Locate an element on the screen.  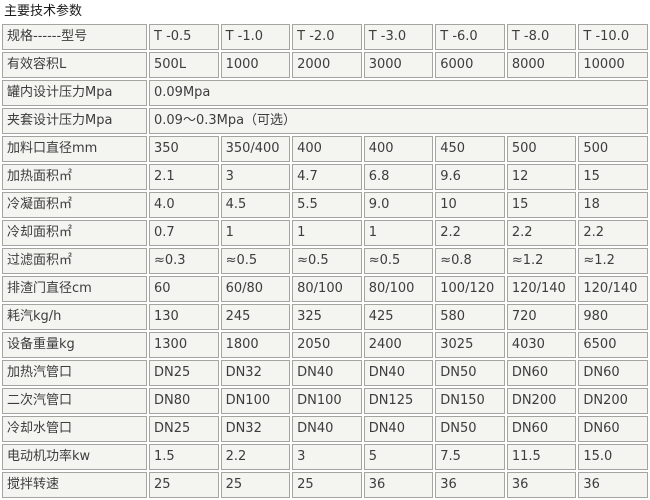
value-cell: DN200 is located at coordinates (613, 401).